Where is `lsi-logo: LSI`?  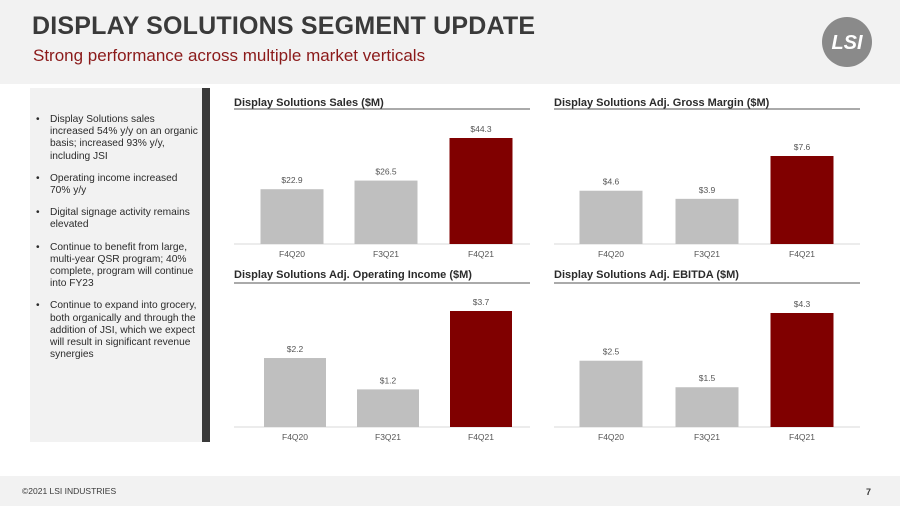
lsi-logo: LSI is located at coordinates (847, 42).